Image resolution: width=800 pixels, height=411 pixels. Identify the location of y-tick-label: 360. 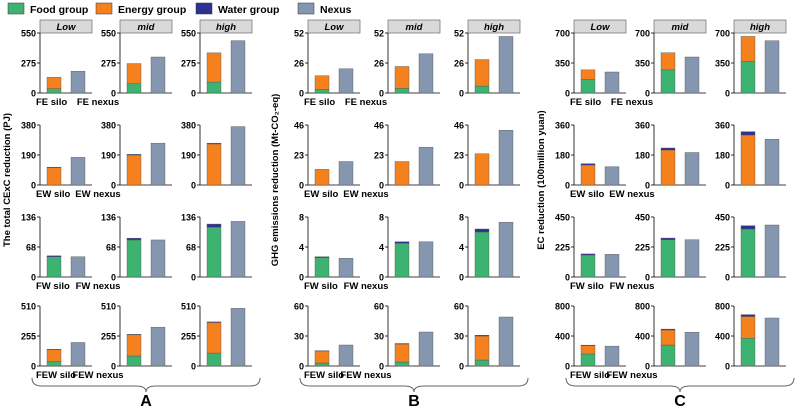
(562, 126).